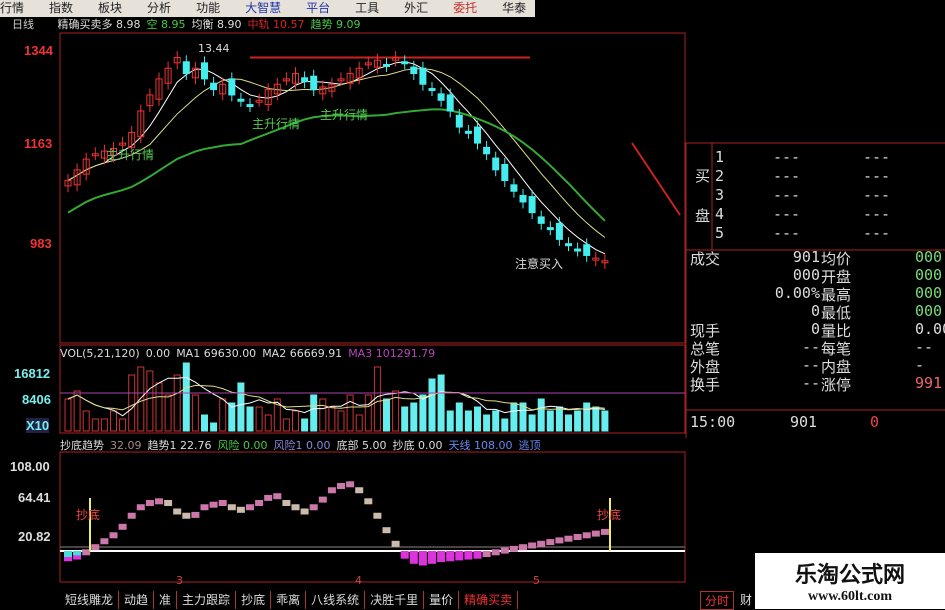 This screenshot has width=945, height=610. What do you see at coordinates (720, 195) in the screenshot?
I see `level-3: 3` at bounding box center [720, 195].